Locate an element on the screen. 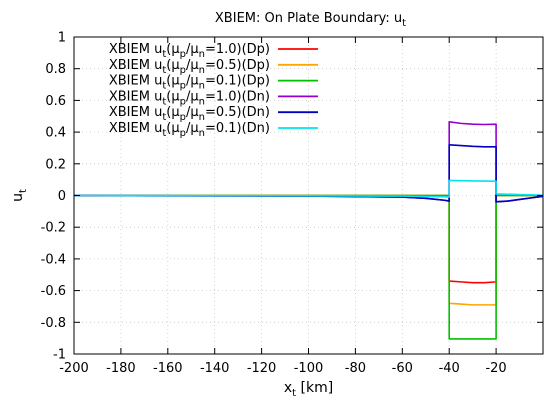 This screenshot has height=401, width=544. y-axis-label: ut is located at coordinates (19, 195).